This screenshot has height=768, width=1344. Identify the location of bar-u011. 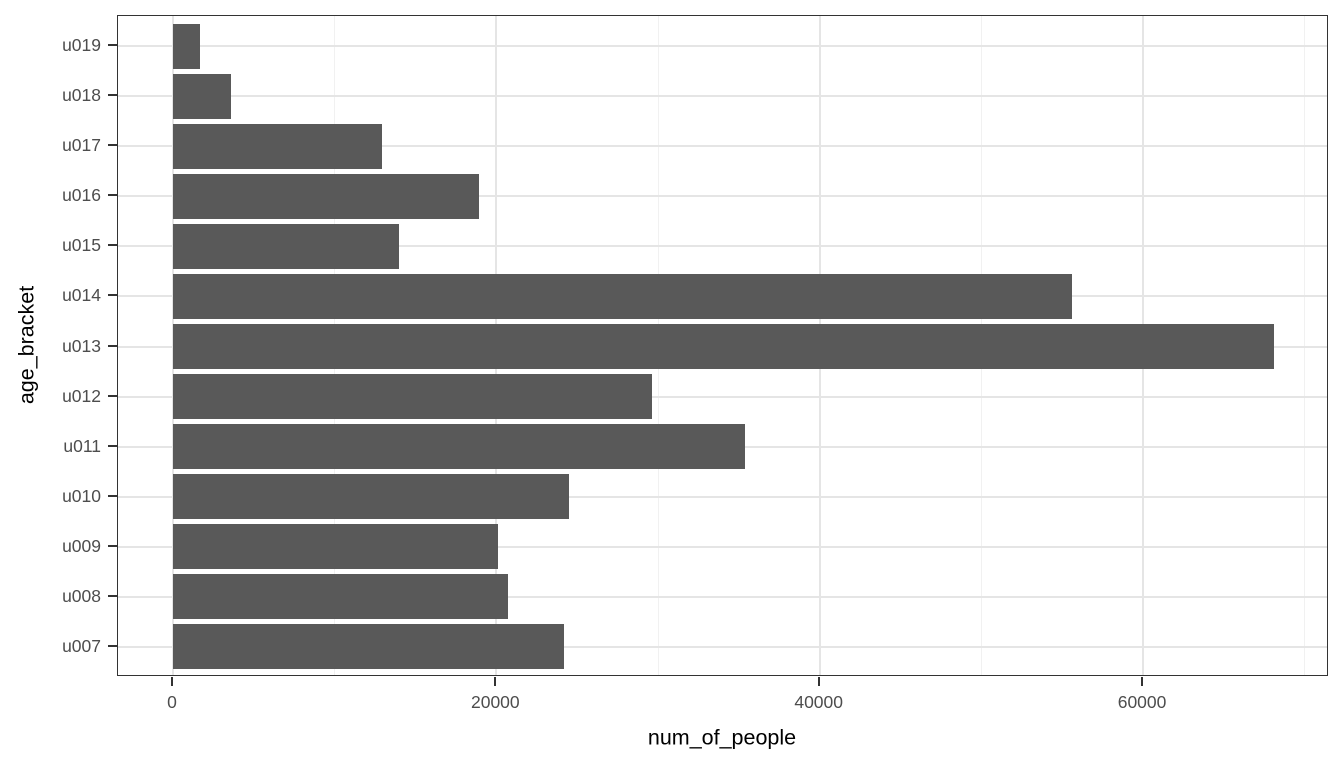
(459, 447).